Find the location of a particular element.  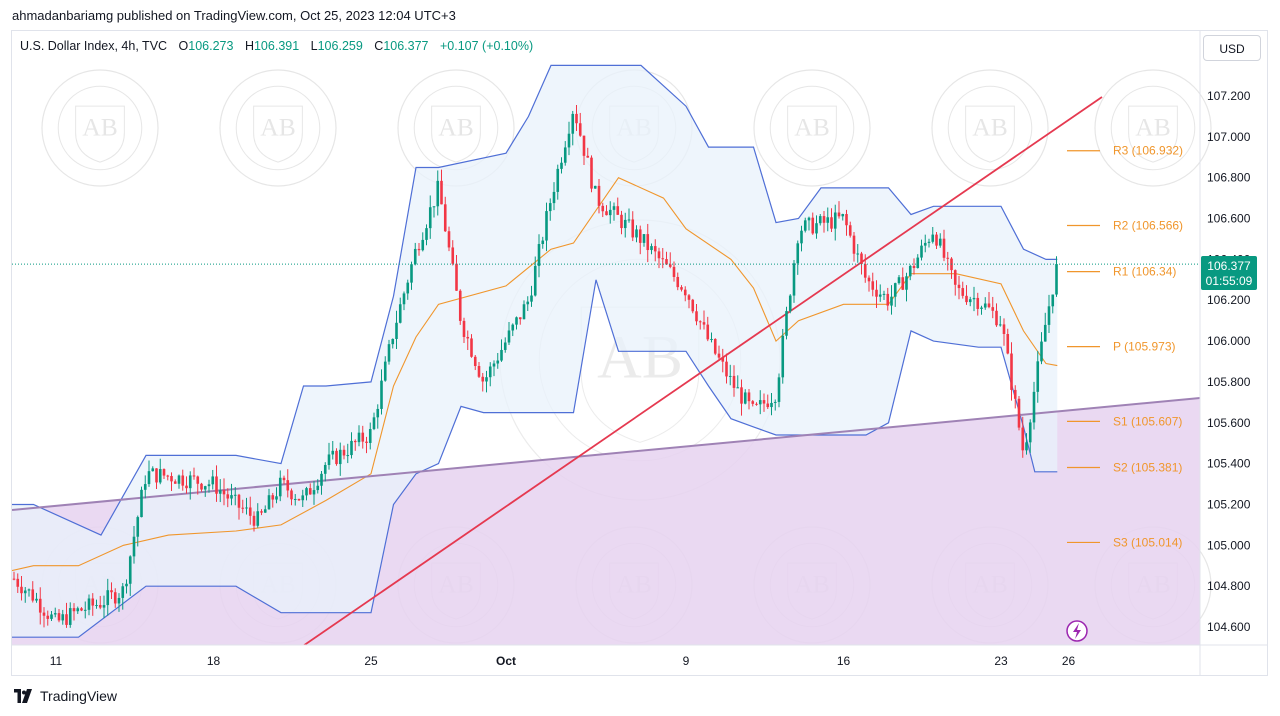

time-axis: 11 18 25 Oct 9 16 23 26 is located at coordinates (563, 661).